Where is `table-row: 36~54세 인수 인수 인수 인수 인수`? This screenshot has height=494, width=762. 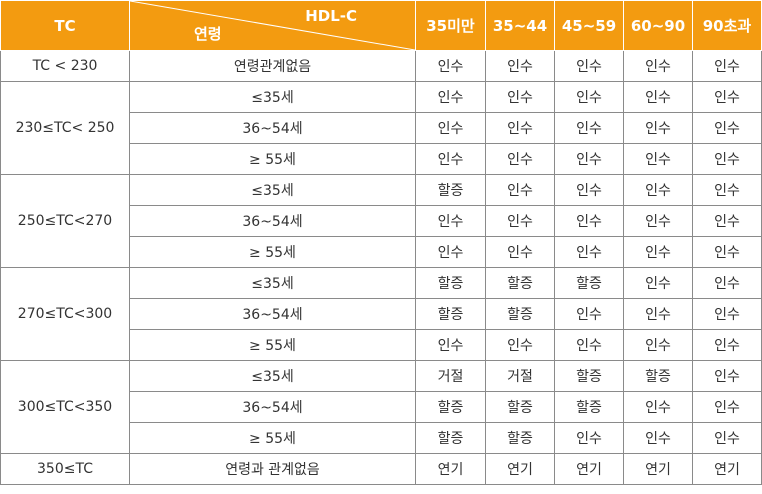
table-row: 36~54세 인수 인수 인수 인수 인수 is located at coordinates (381, 221).